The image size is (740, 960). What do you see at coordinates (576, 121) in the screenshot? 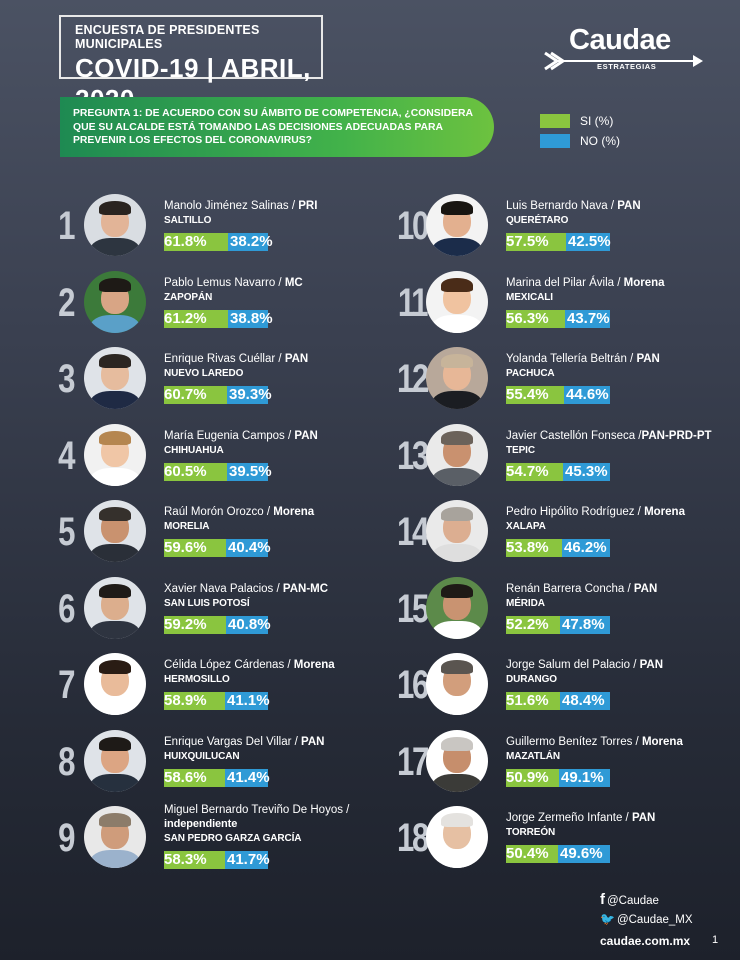
I see `legend-si: SI (%)` at bounding box center [576, 121].